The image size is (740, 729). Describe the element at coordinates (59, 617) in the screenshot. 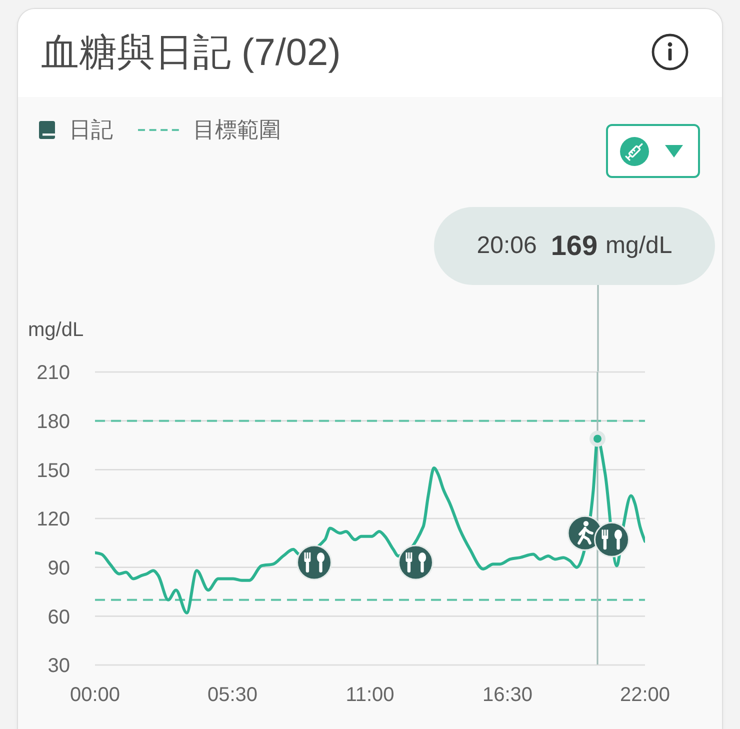

I see `y-tick-label: 60` at that location.